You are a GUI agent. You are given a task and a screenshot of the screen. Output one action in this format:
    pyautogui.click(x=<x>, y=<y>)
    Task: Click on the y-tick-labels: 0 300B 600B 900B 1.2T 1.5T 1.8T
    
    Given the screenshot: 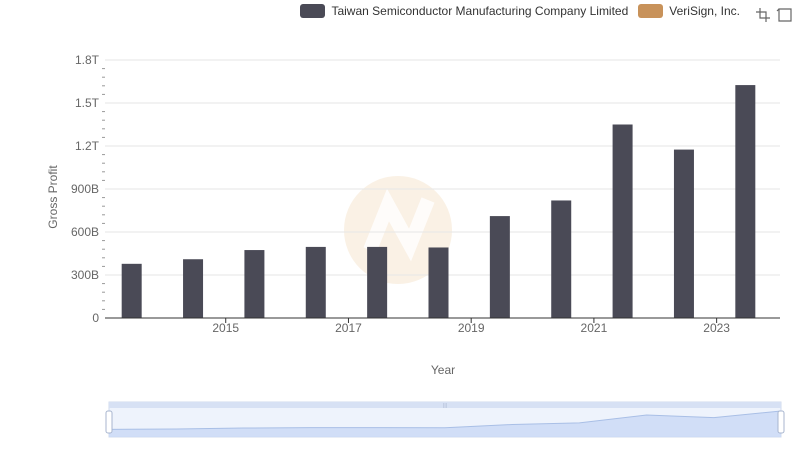 What is the action you would take?
    pyautogui.click(x=85, y=189)
    